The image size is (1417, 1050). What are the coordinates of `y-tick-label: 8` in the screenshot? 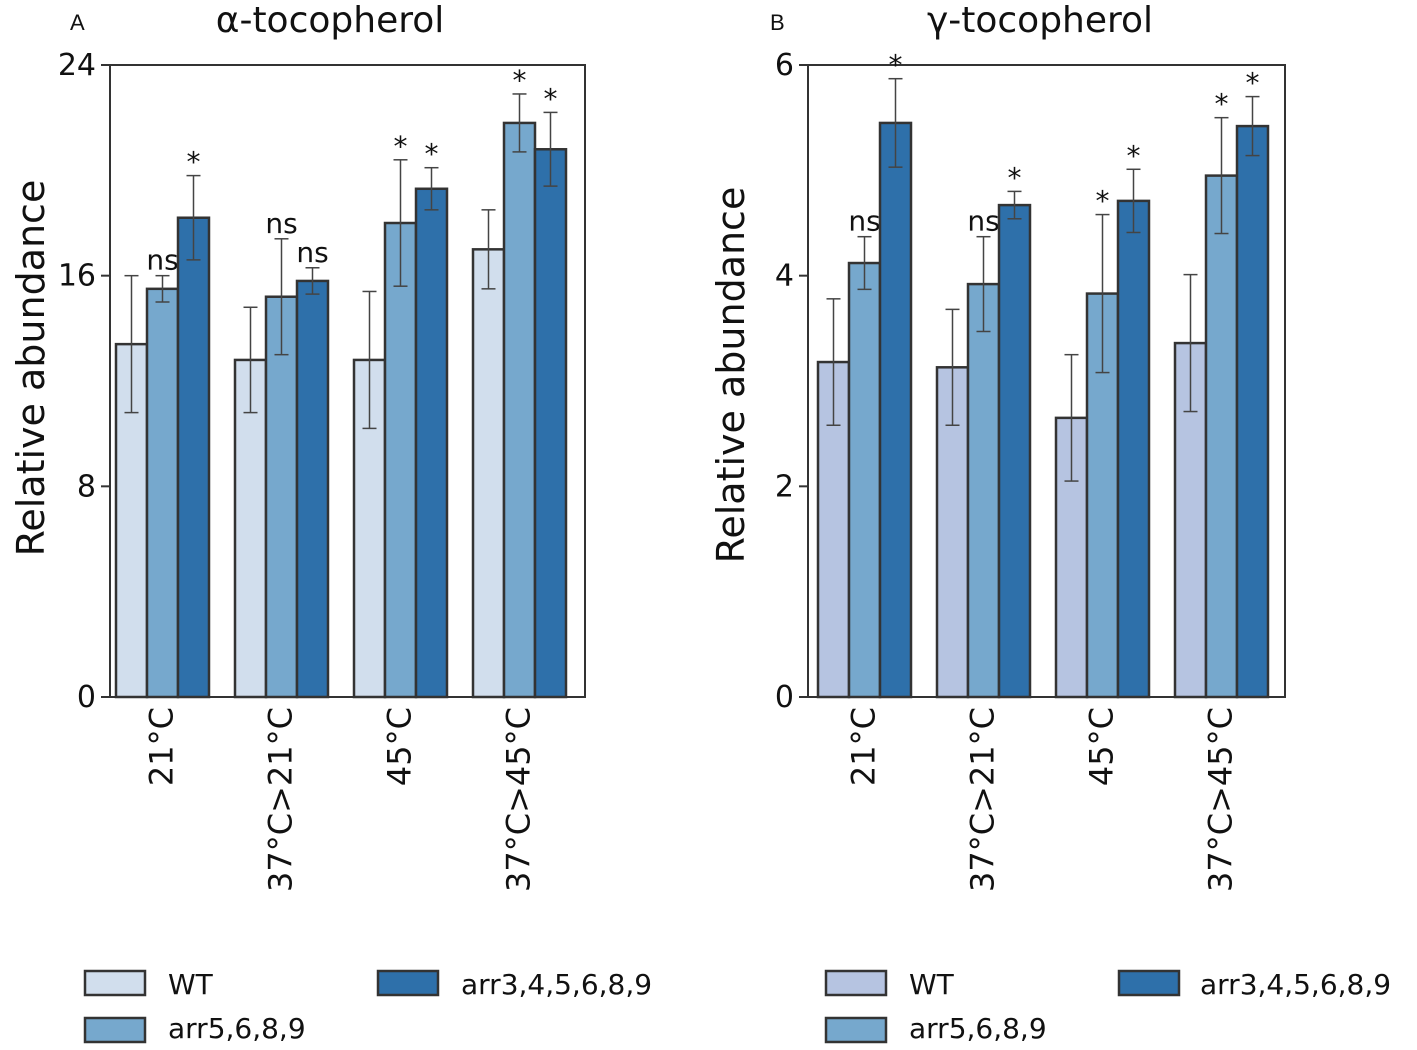 It's located at (86, 486).